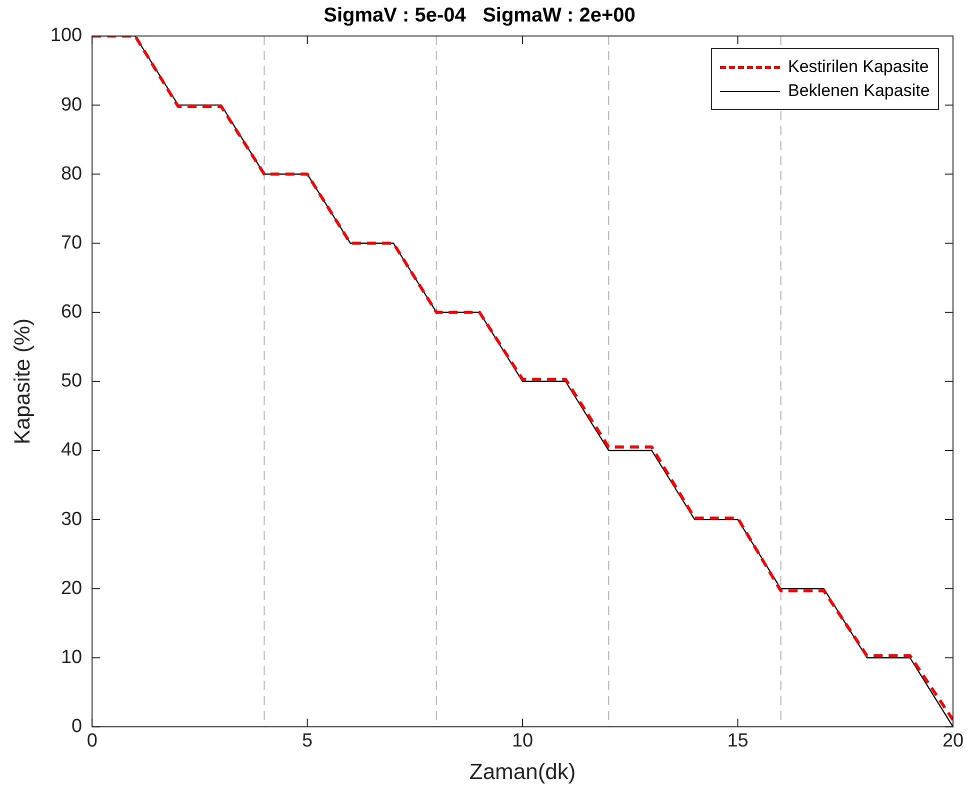  Describe the element at coordinates (858, 67) in the screenshot. I see `legend-label: Kestirilen Kapasite` at that location.